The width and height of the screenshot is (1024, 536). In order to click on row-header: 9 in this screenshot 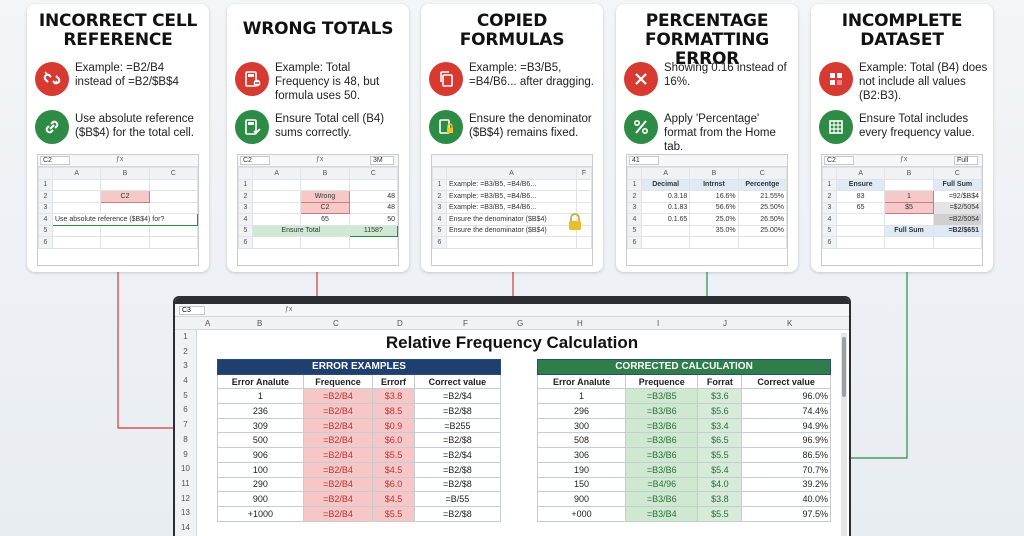, I will do `click(185, 454)`.